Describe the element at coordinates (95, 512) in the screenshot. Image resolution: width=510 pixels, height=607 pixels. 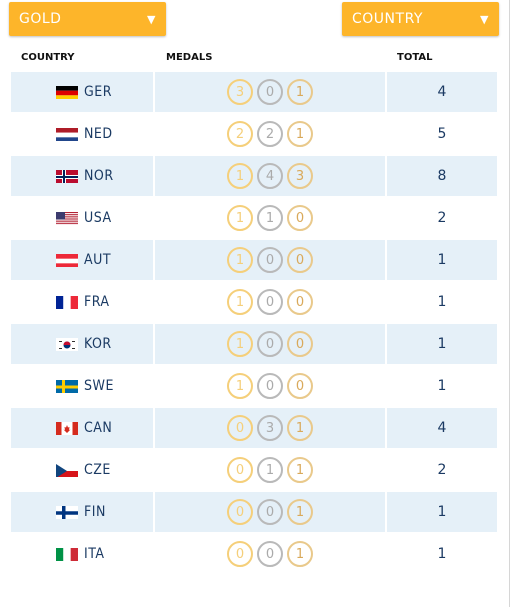
I see `country-code: FIN` at that location.